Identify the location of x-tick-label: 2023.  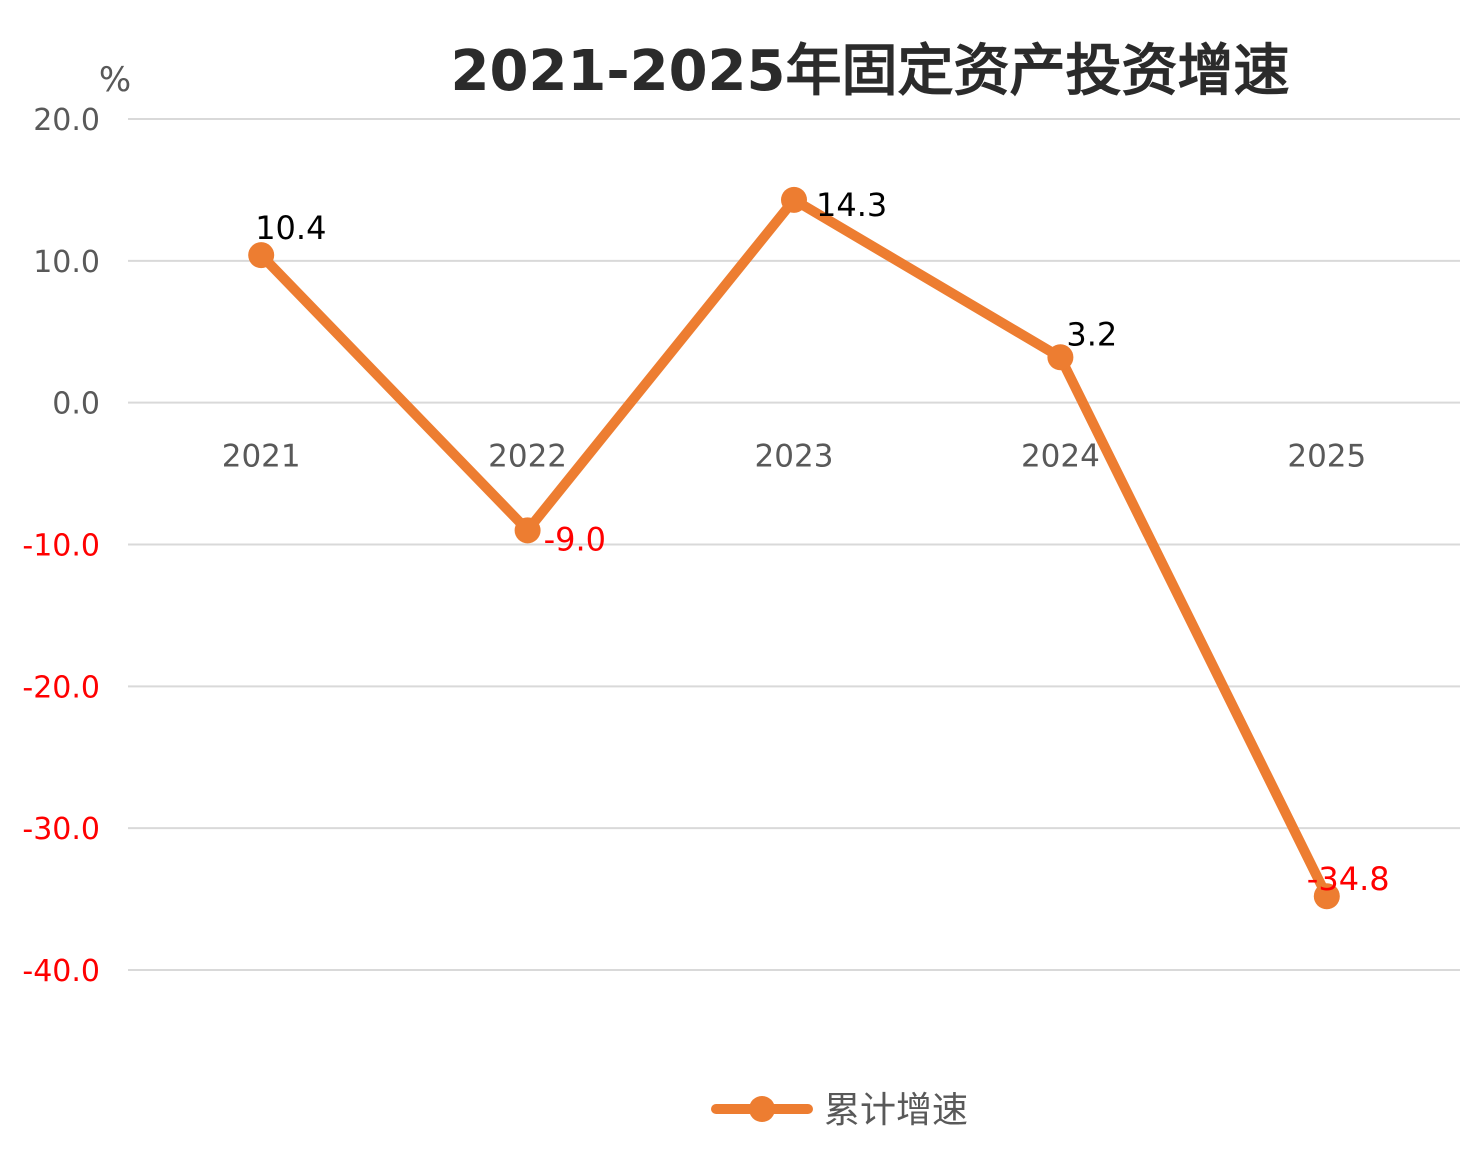
(794, 457).